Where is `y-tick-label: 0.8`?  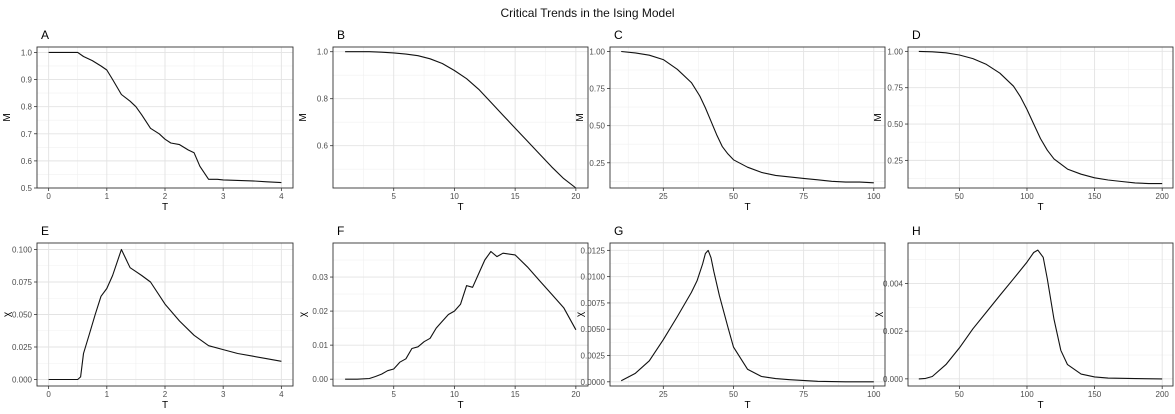 y-tick-label: 0.8 is located at coordinates (323, 99).